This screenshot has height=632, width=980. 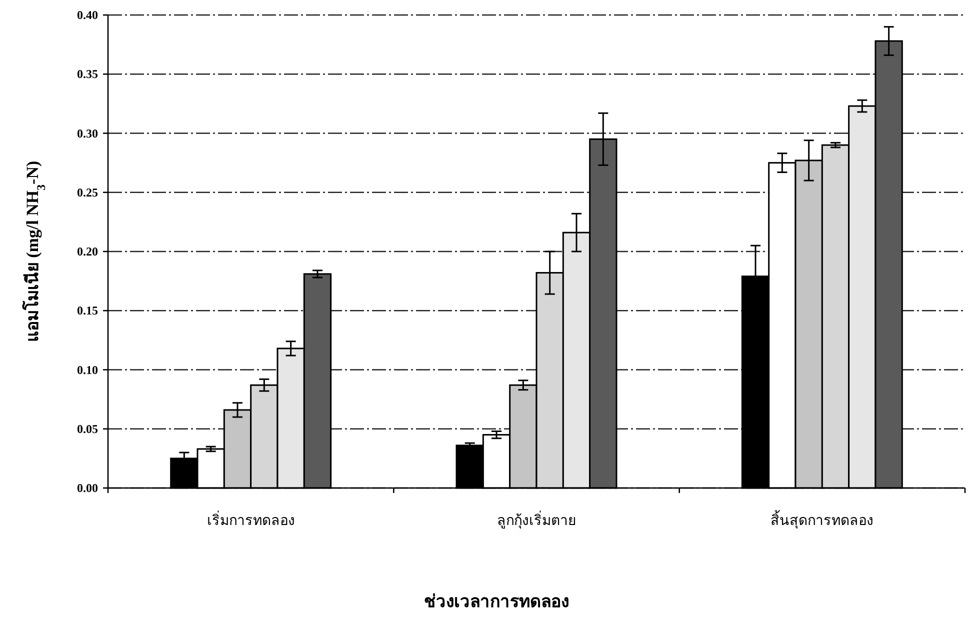 I want to click on x-tick-label: ลูกกุ้งเริ่มตาย, so click(x=536, y=520).